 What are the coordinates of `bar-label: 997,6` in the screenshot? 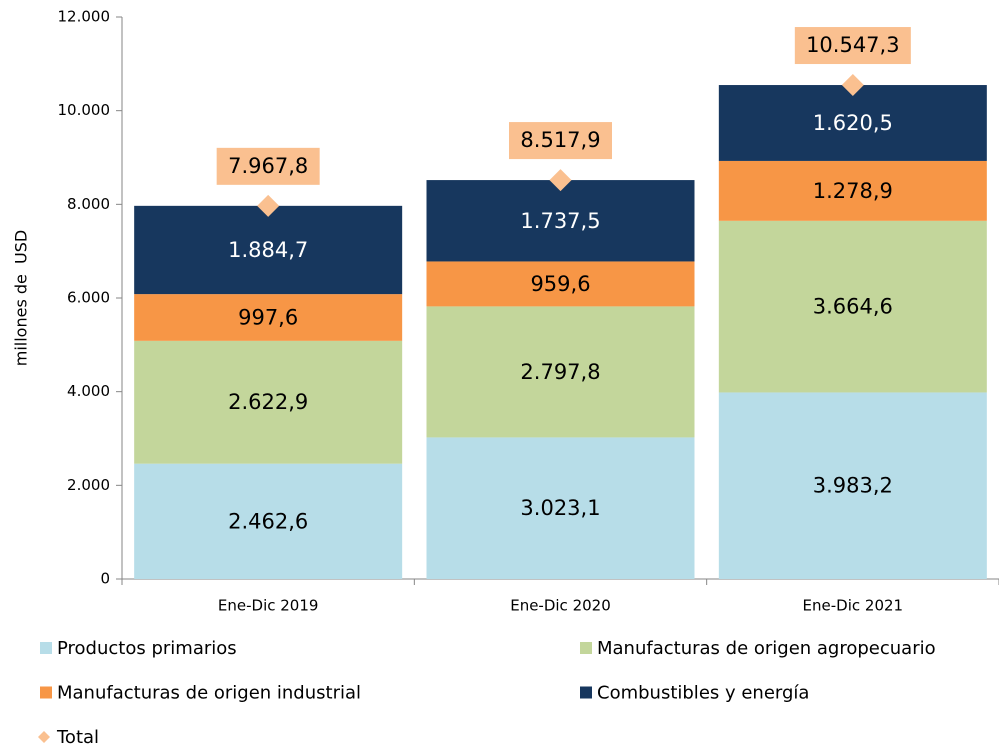 It's located at (268, 317).